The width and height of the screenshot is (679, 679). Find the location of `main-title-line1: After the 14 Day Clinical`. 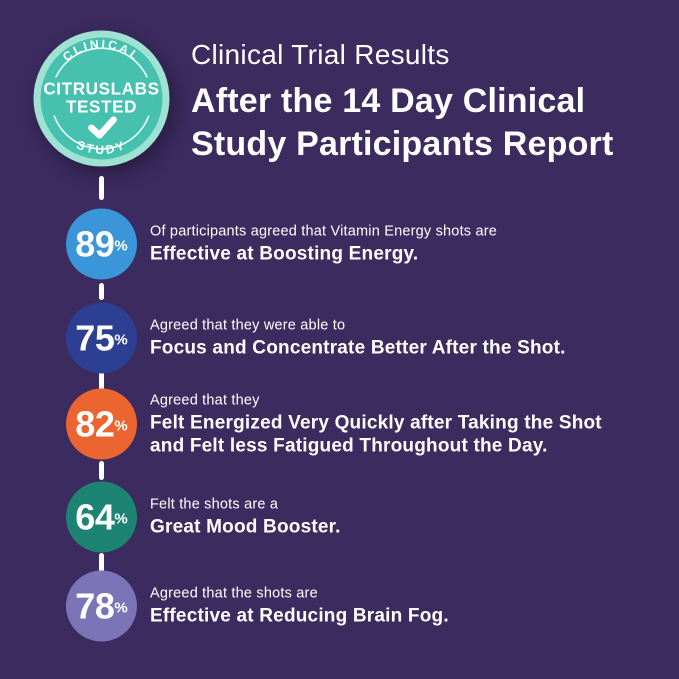

main-title-line1: After the 14 Day Clinical is located at coordinates (388, 101).